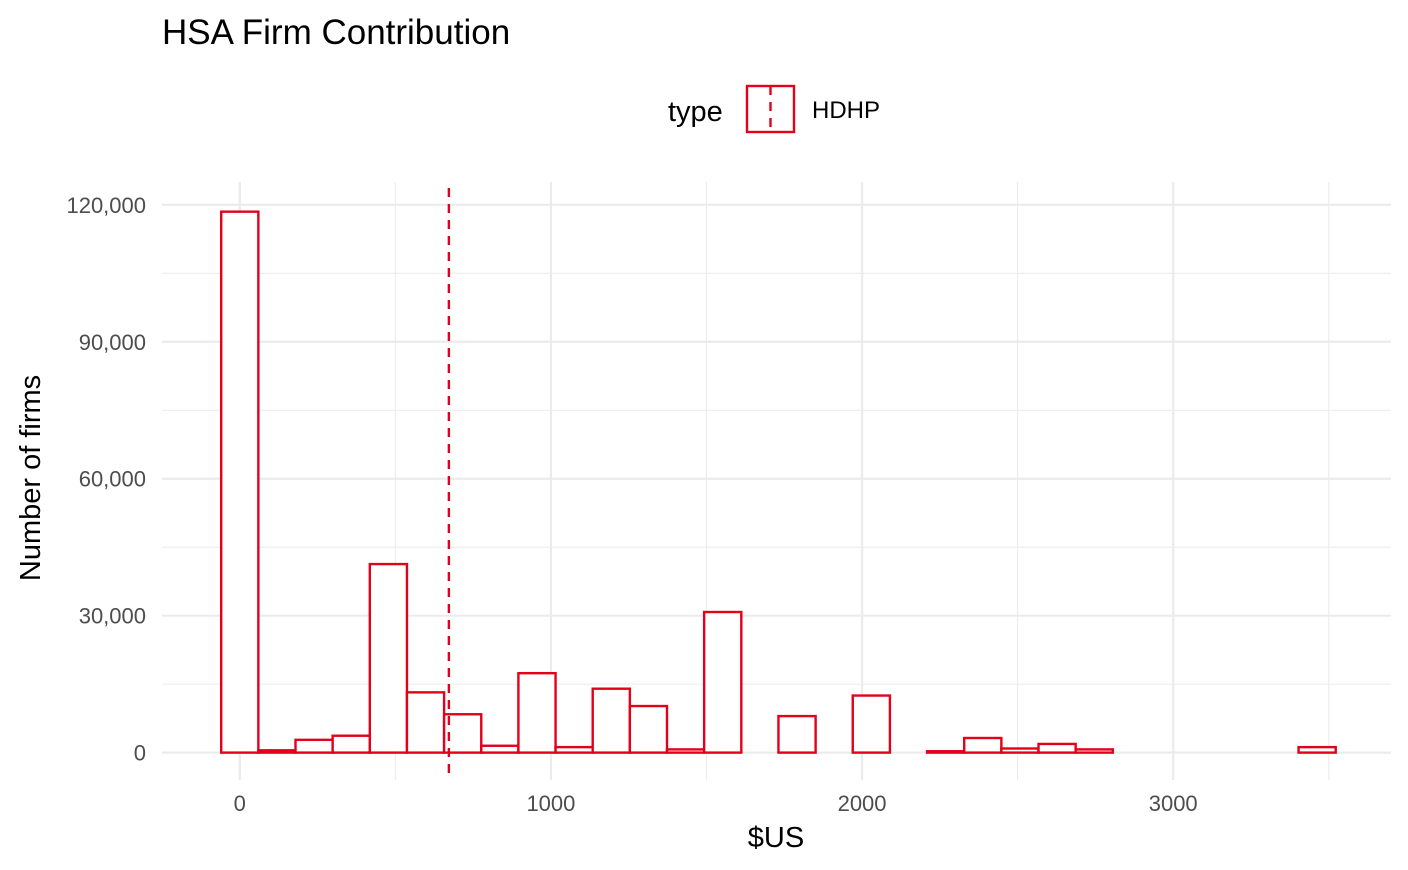 The height and width of the screenshot is (870, 1408). Describe the element at coordinates (240, 803) in the screenshot. I see `x-tick-label: 0` at that location.